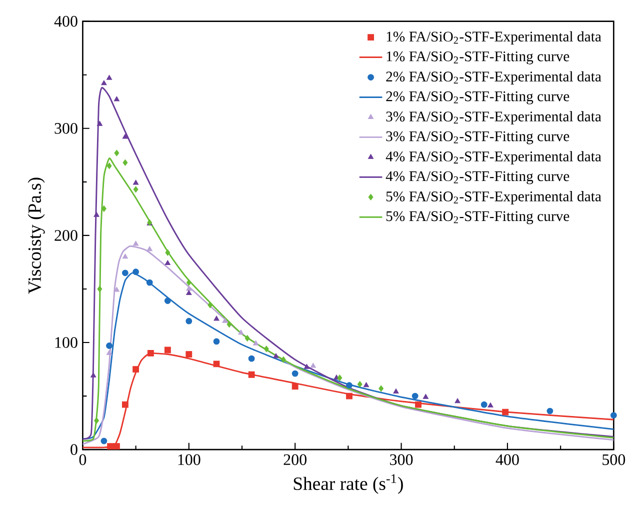 Image resolution: width=627 pixels, height=516 pixels. What do you see at coordinates (74, 449) in the screenshot?
I see `y-tick-label: 0` at bounding box center [74, 449].